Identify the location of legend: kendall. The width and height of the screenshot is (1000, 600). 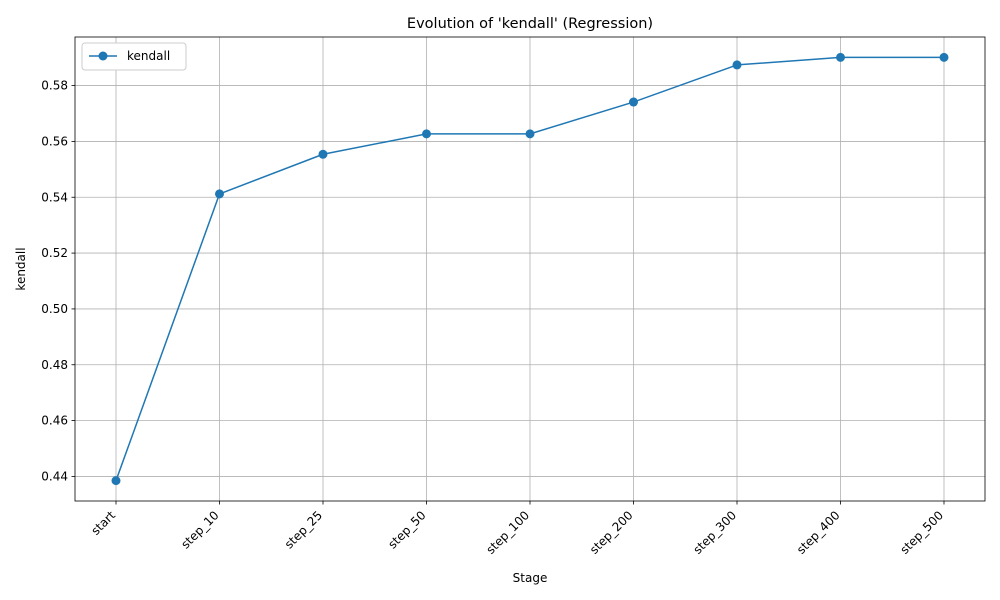
(134, 56).